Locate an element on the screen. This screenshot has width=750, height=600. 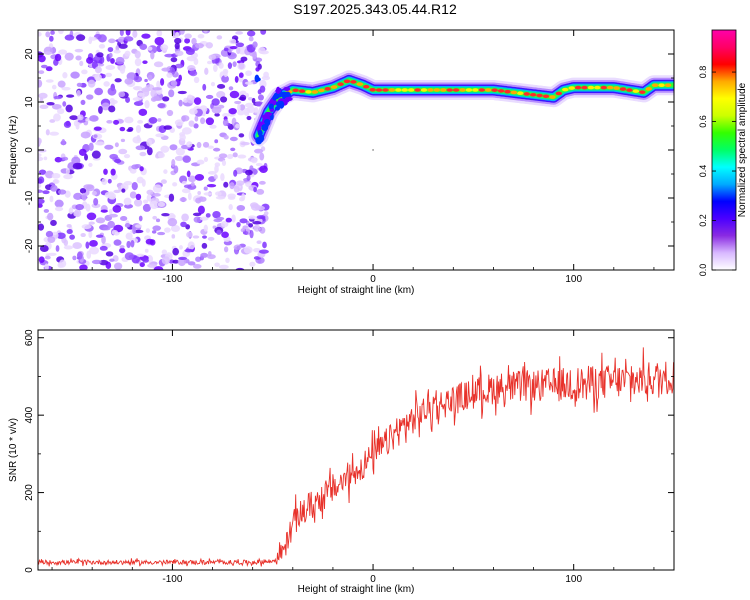
x-tick-label: -100 is located at coordinates (172, 279).